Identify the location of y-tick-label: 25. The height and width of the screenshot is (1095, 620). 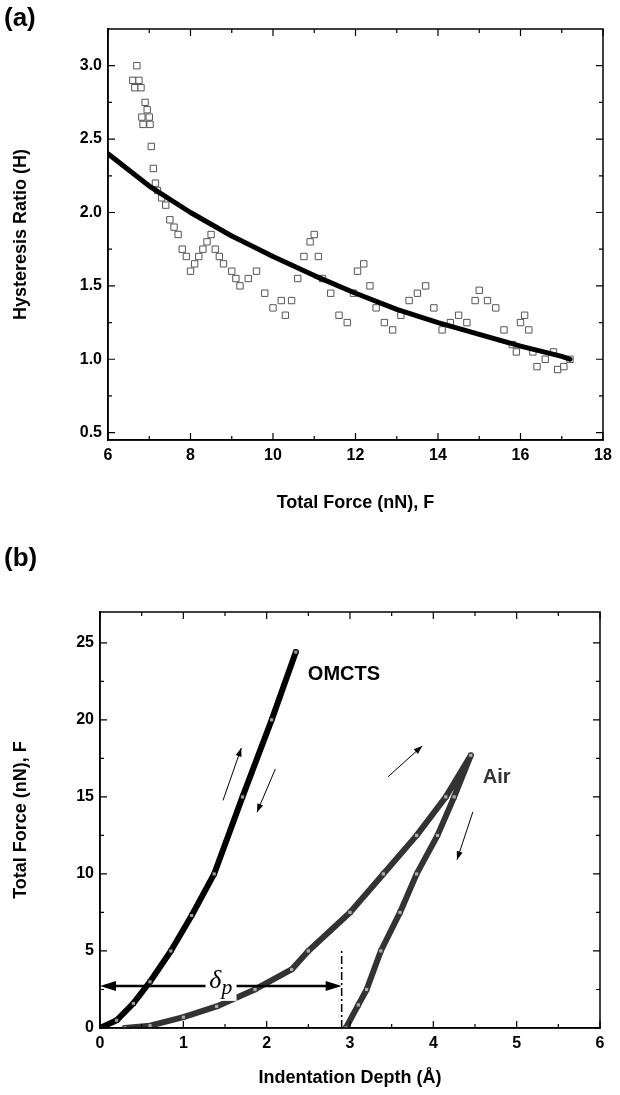
(85, 642).